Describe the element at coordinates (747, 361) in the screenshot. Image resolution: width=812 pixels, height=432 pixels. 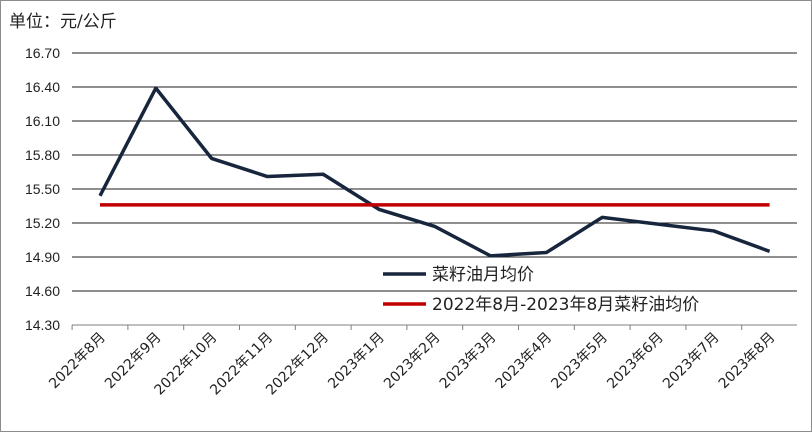
I see `x-tick-label: 2023年8月` at that location.